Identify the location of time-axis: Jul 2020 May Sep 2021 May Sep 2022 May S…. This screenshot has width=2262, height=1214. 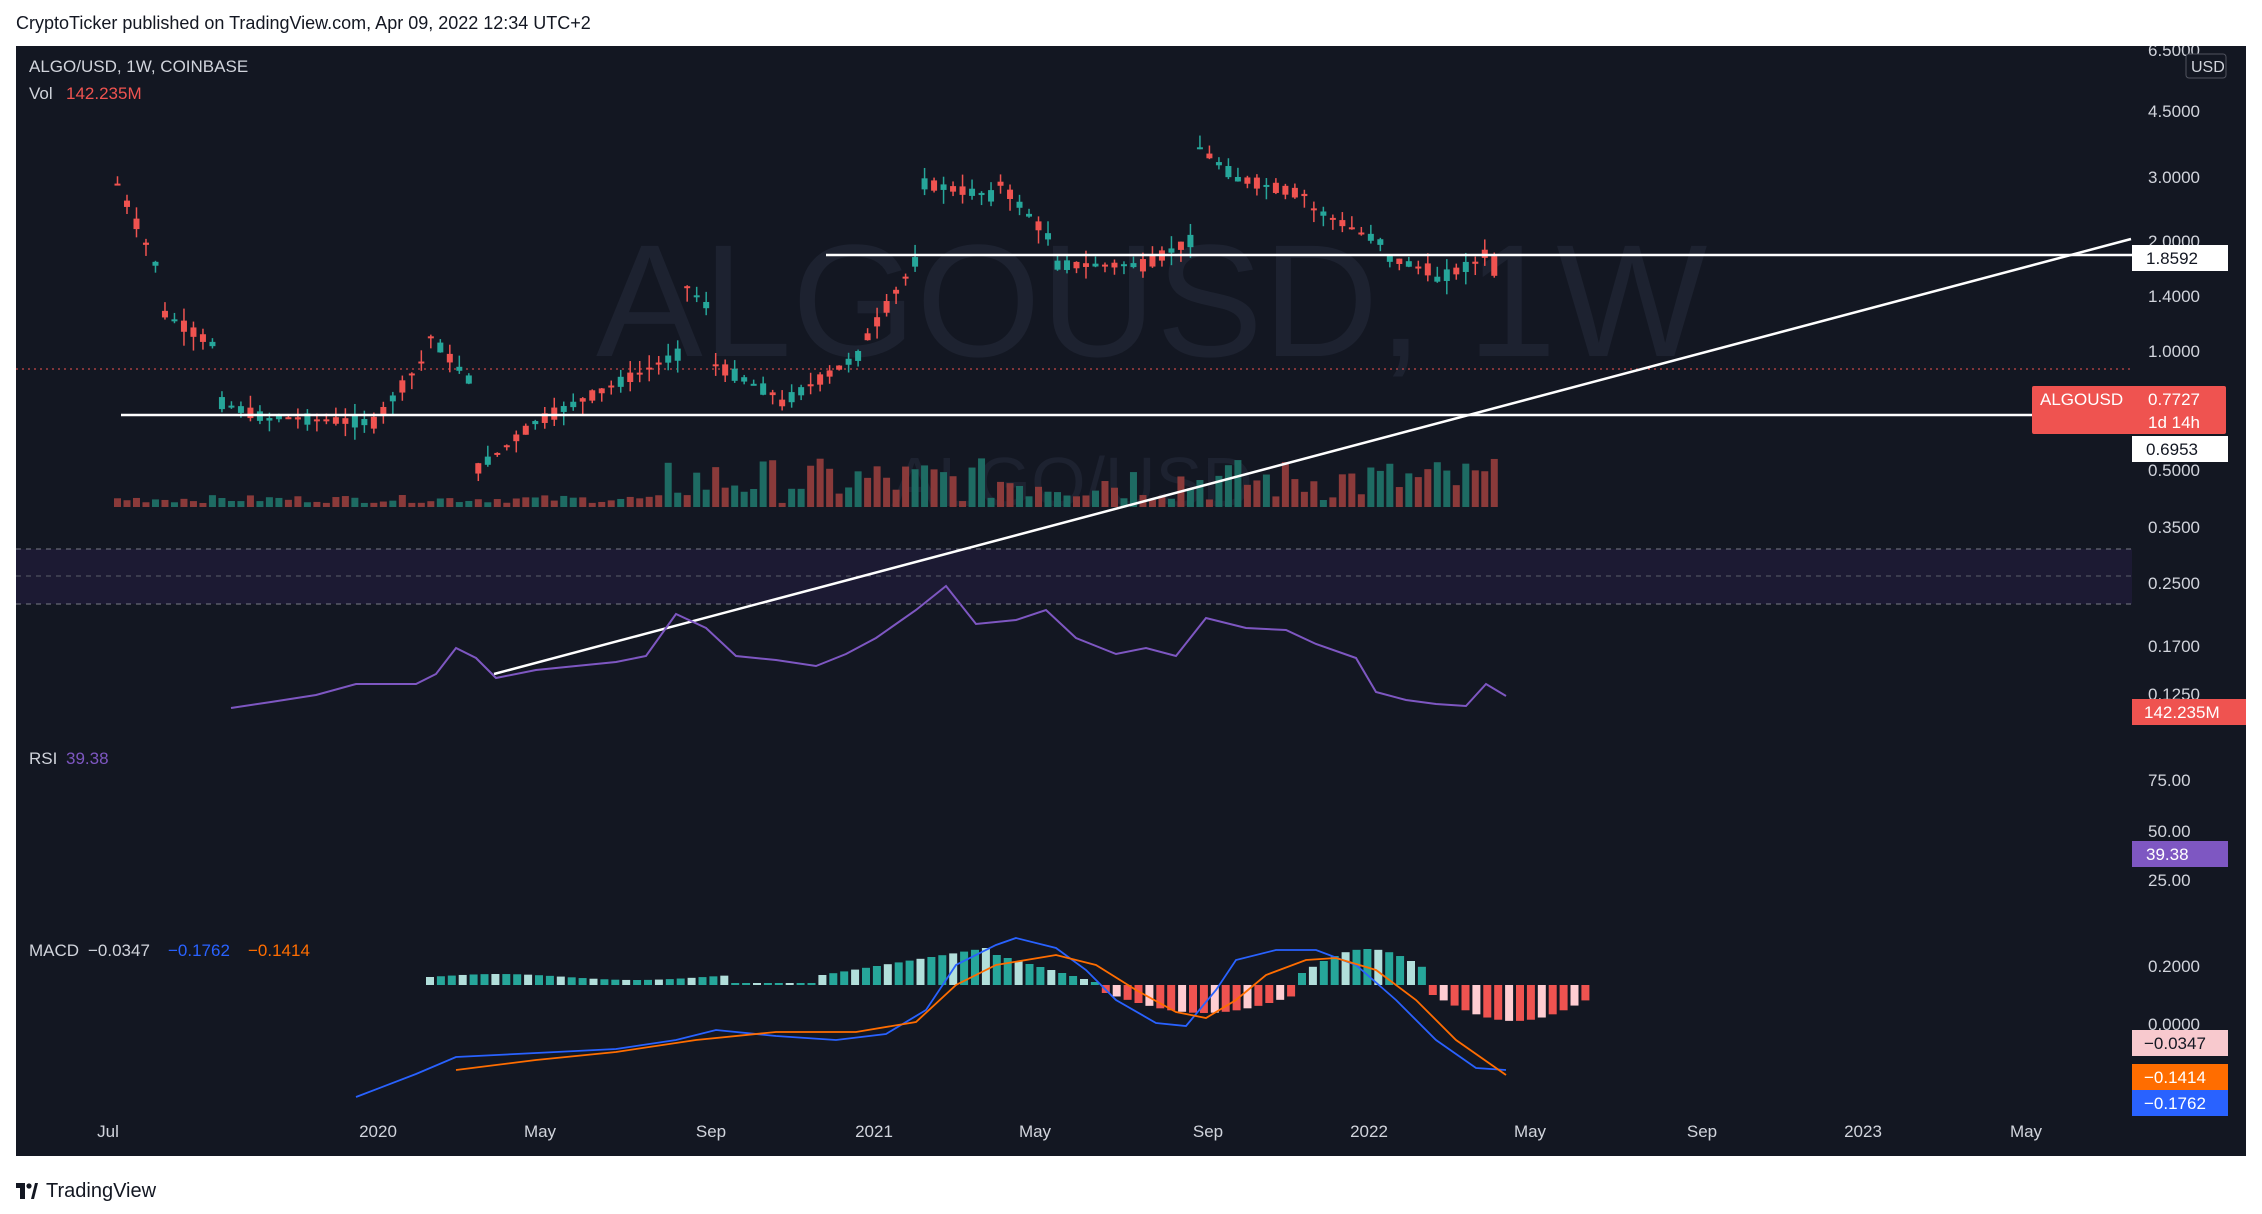
(1069, 1131).